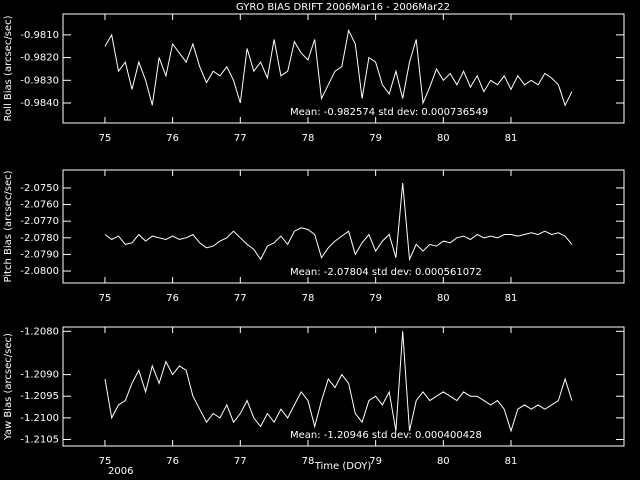  I want to click on y-tick-label: -1.2095, so click(39, 396).